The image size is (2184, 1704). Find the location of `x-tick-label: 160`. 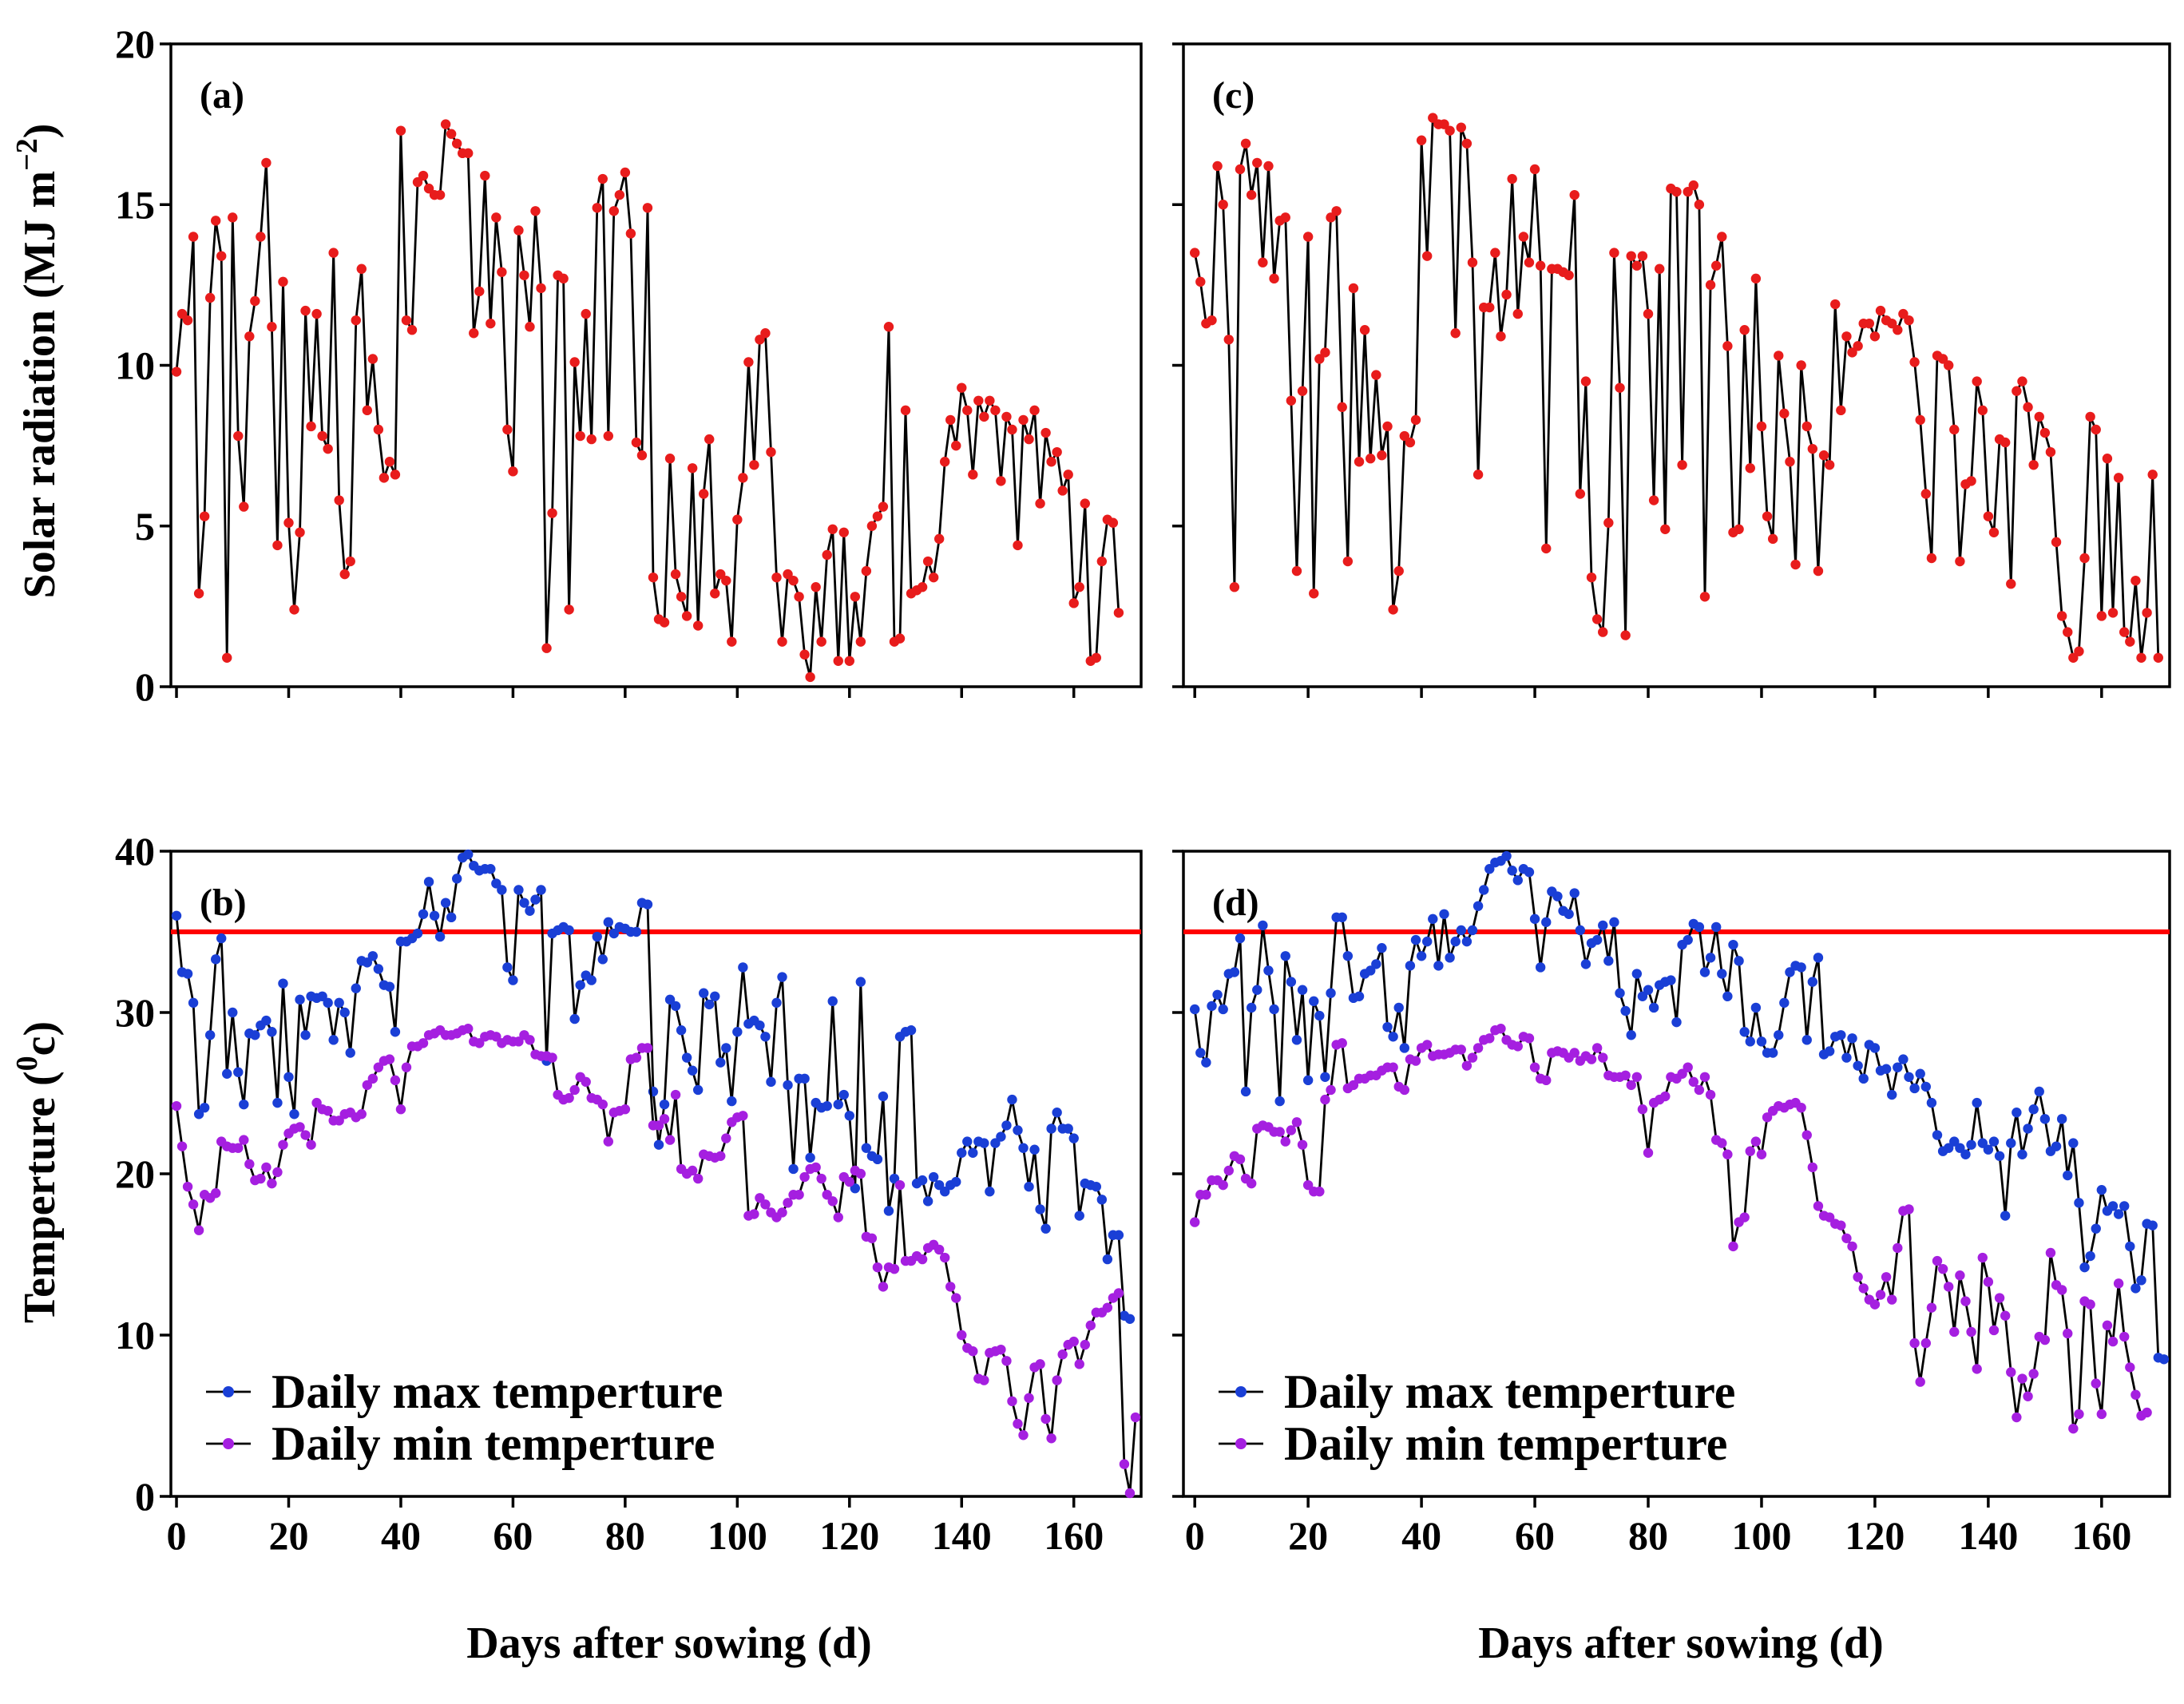

x-tick-label: 160 is located at coordinates (1074, 1535).